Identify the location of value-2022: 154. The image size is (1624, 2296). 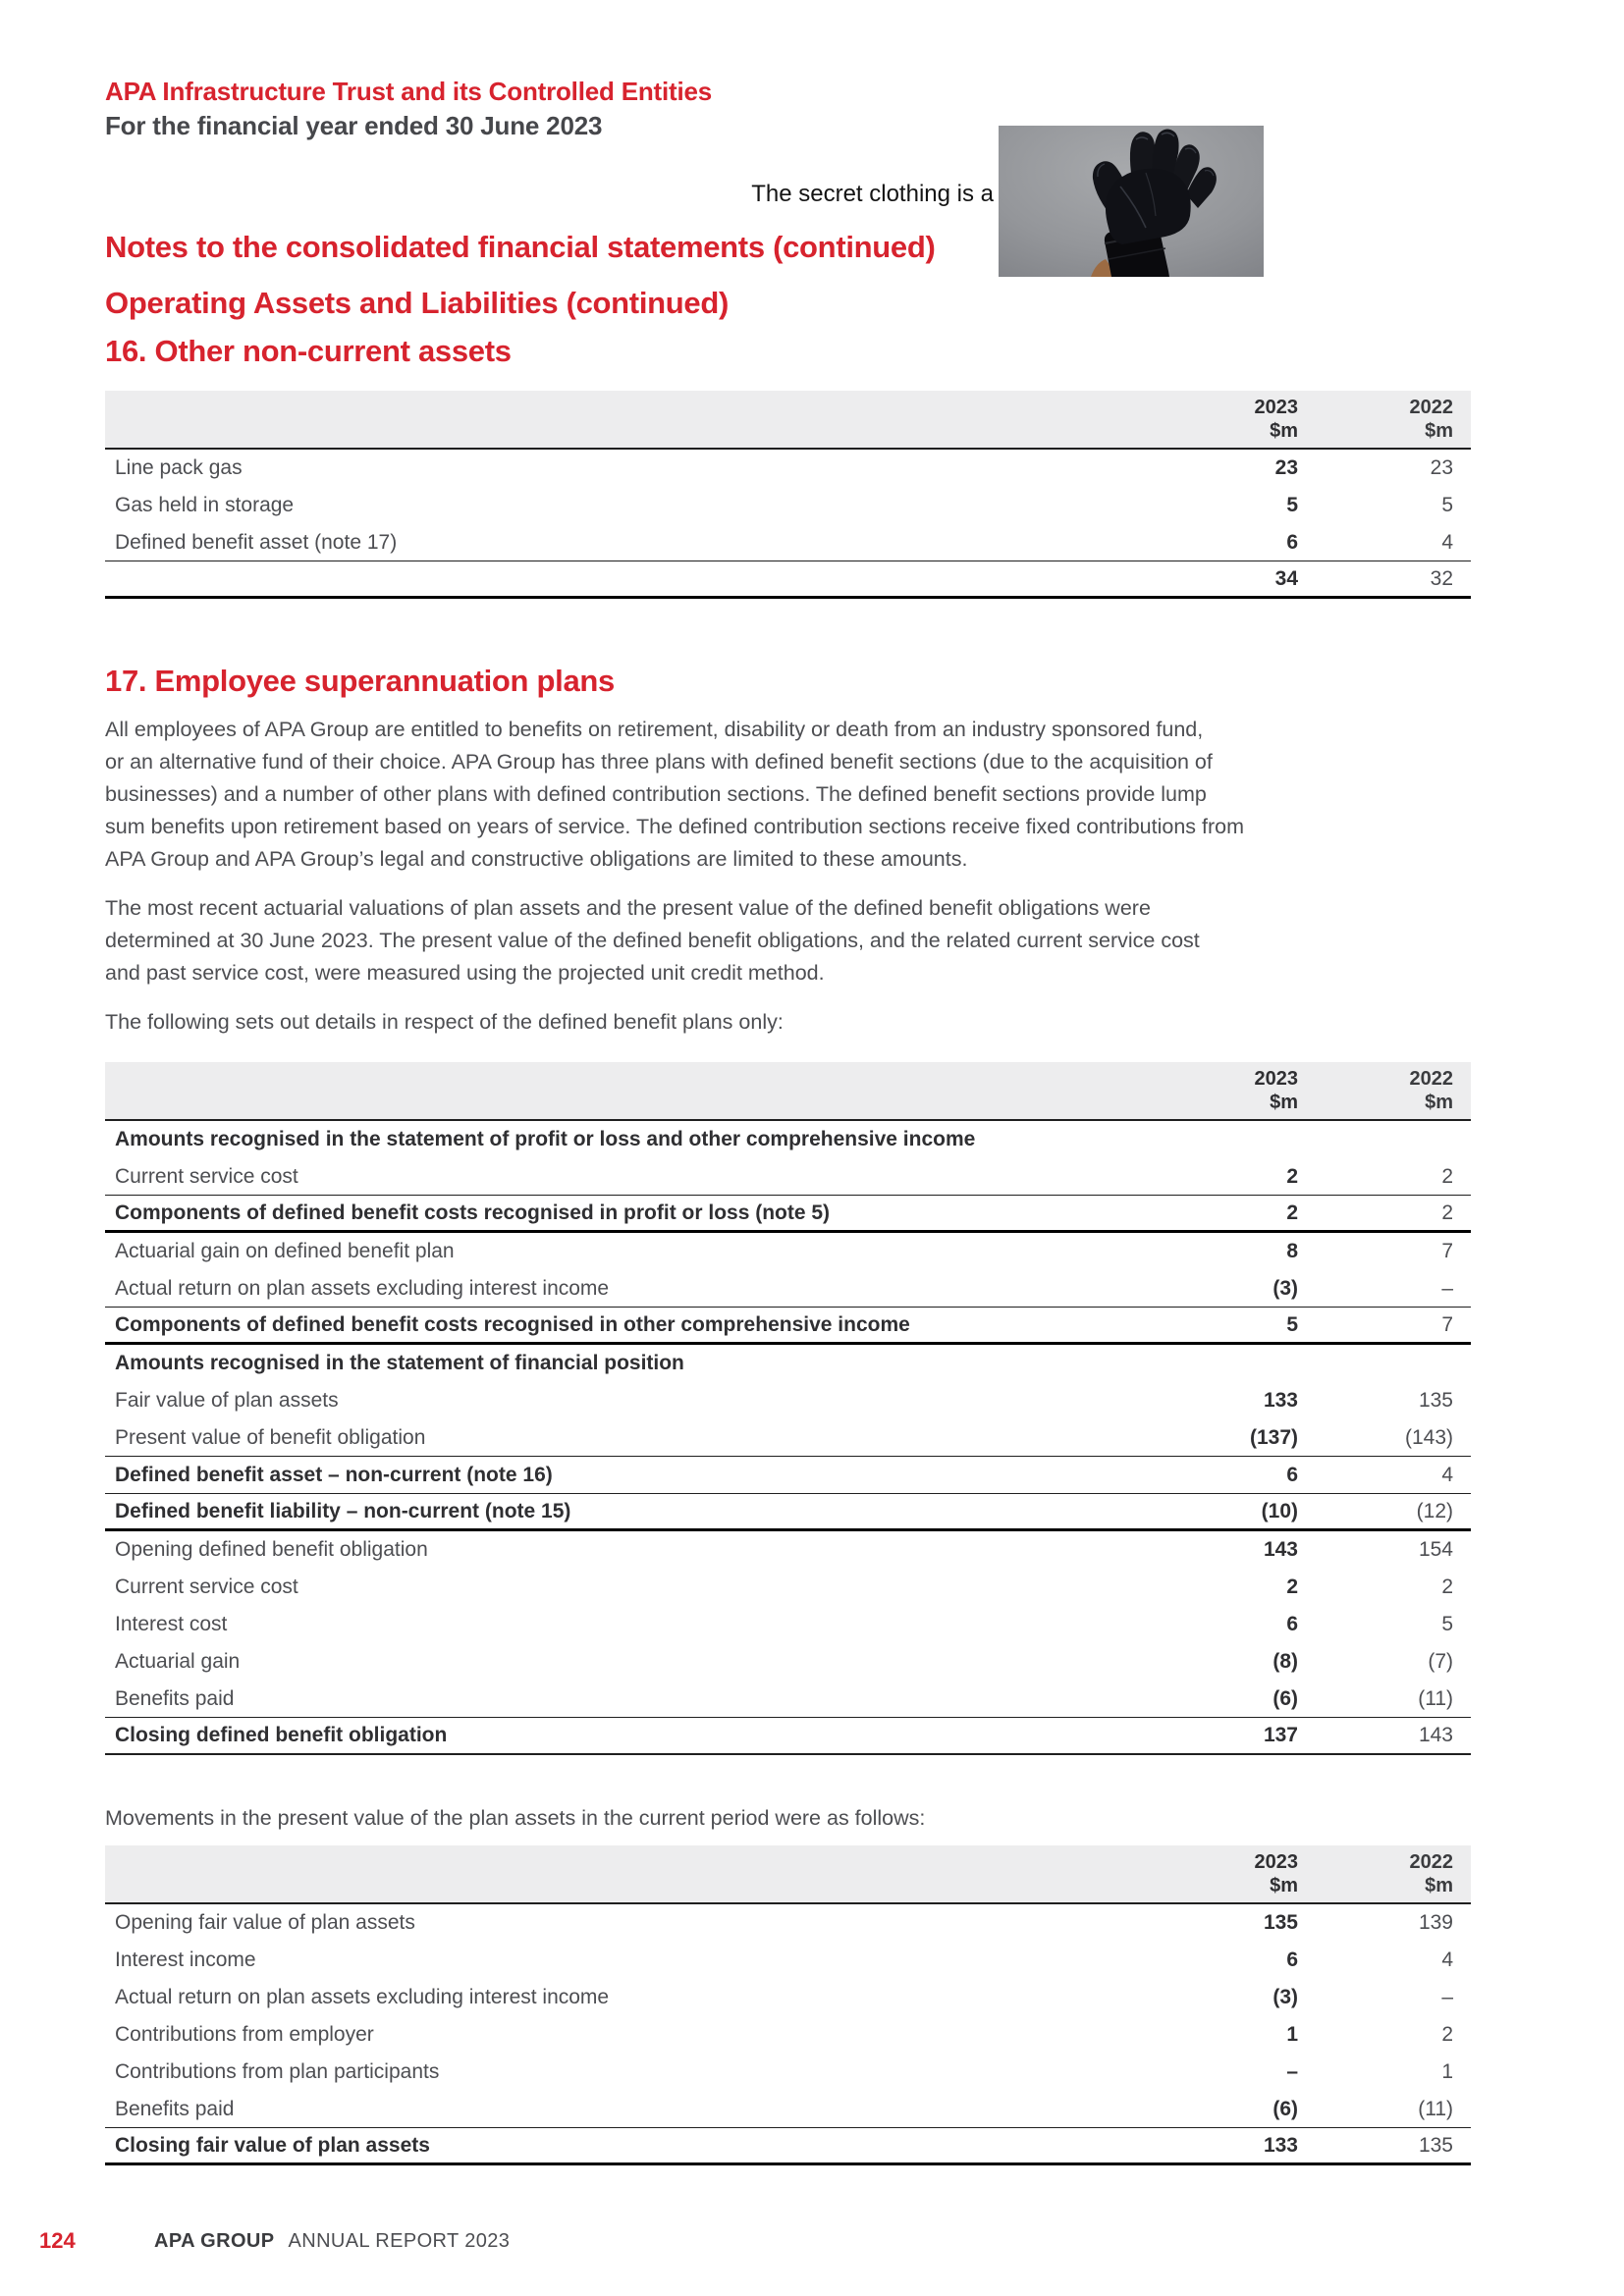
(1435, 1550).